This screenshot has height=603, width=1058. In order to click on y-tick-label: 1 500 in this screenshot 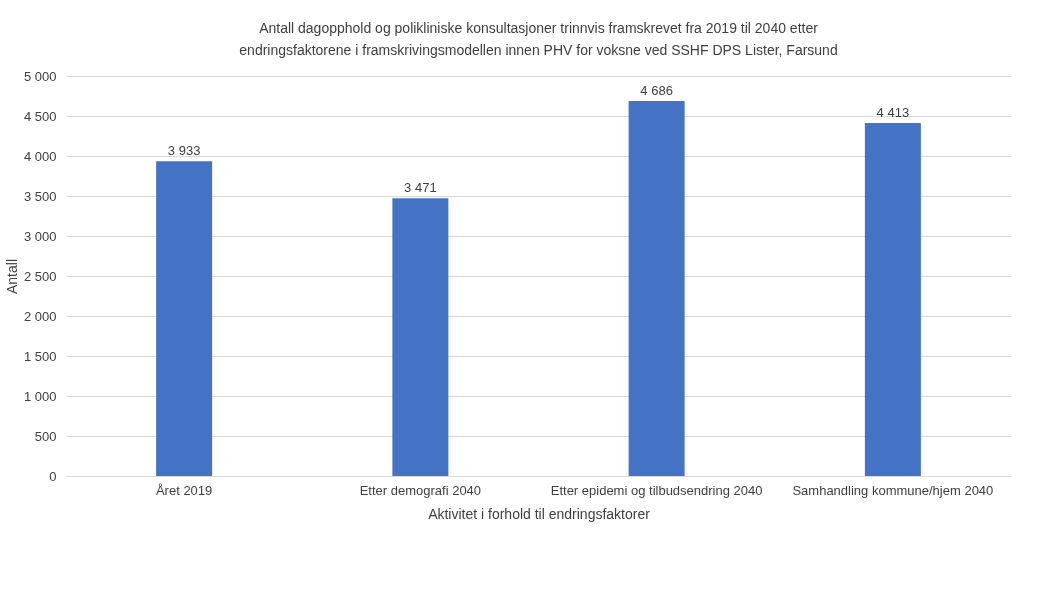, I will do `click(40, 356)`.